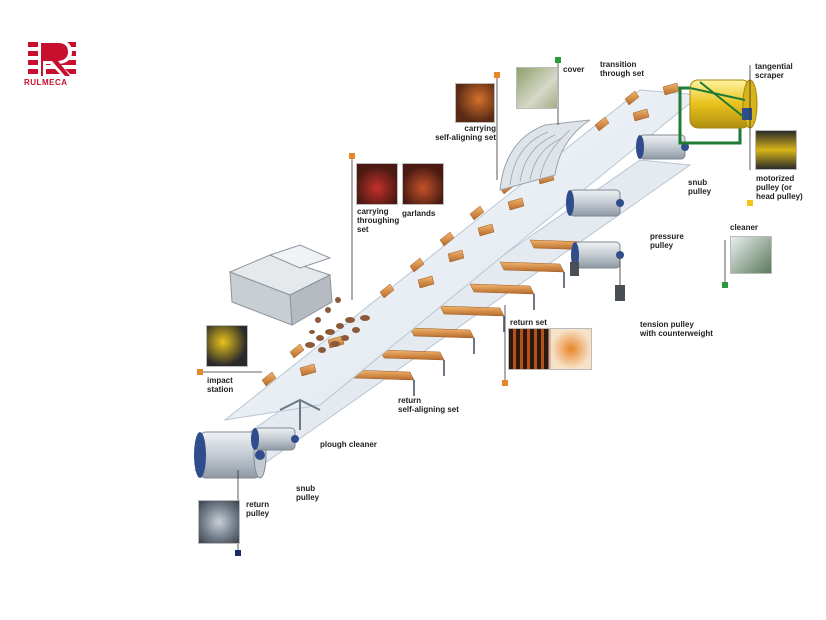  What do you see at coordinates (423, 184) in the screenshot?
I see `garlands-photo` at bounding box center [423, 184].